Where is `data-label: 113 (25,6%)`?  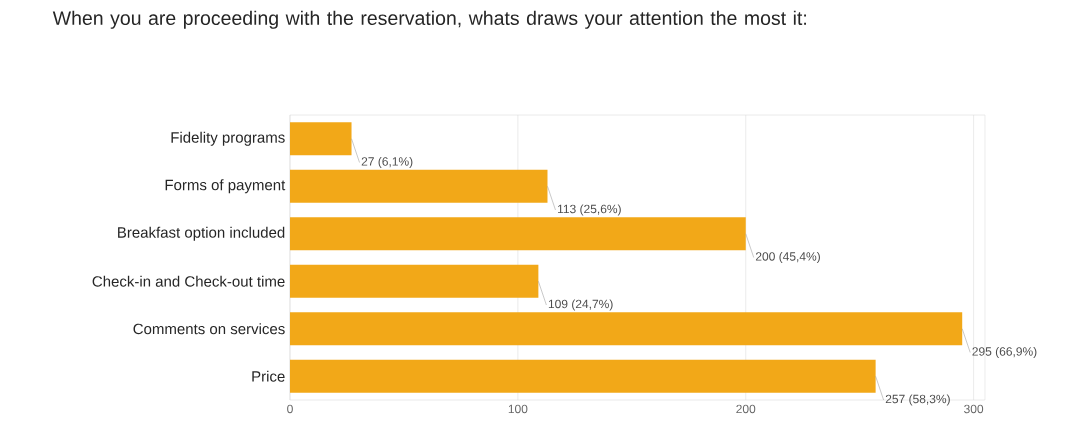 data-label: 113 (25,6%) is located at coordinates (589, 210).